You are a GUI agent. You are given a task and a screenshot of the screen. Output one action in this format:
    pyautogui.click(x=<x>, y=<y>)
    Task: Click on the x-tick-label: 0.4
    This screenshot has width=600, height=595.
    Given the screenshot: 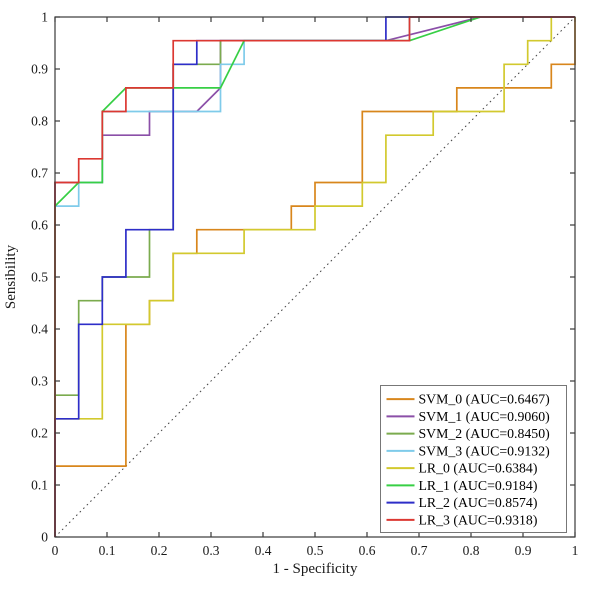 What is the action you would take?
    pyautogui.click(x=263, y=550)
    